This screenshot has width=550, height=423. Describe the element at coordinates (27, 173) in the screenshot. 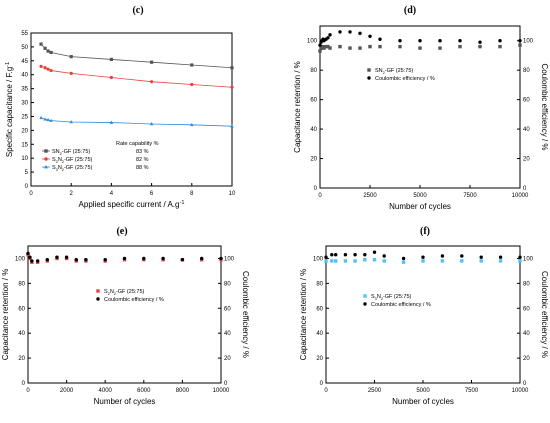

I see `y-tick-label: 5` at that location.